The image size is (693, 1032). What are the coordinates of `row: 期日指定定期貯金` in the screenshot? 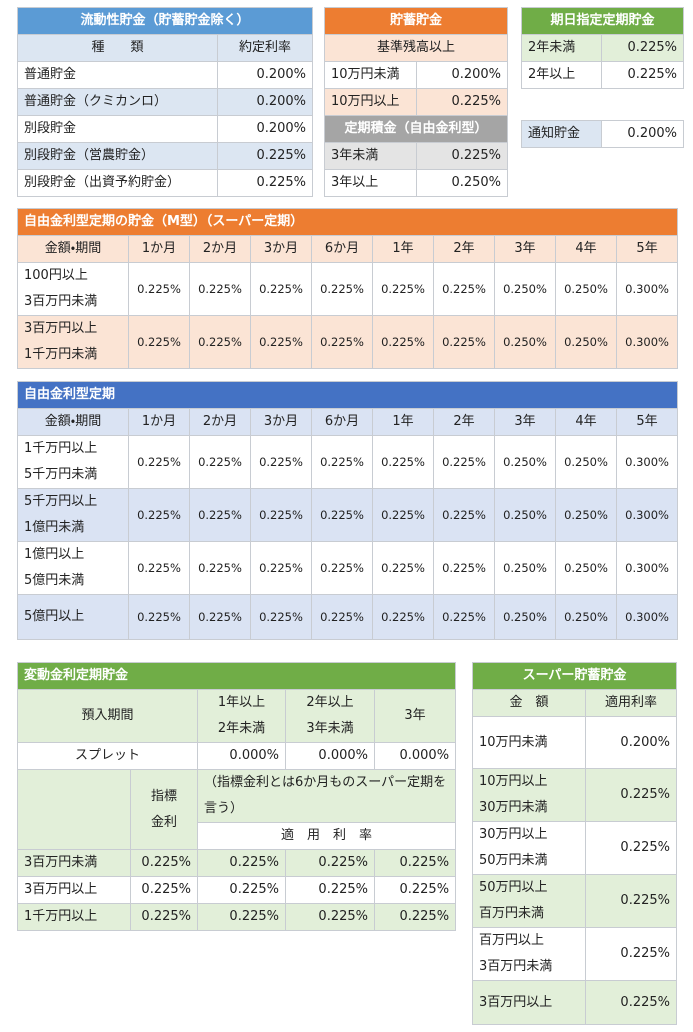 It's located at (602, 21).